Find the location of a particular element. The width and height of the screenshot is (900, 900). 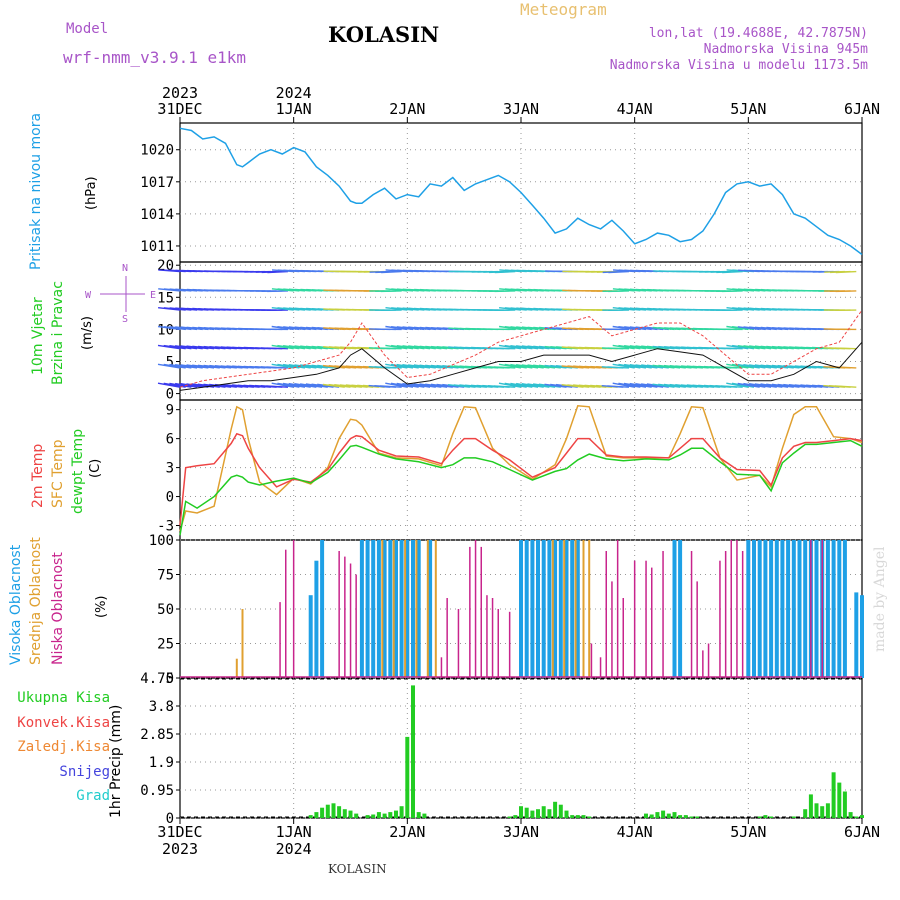

xtick-bottom-day: 5JAN is located at coordinates (748, 832).